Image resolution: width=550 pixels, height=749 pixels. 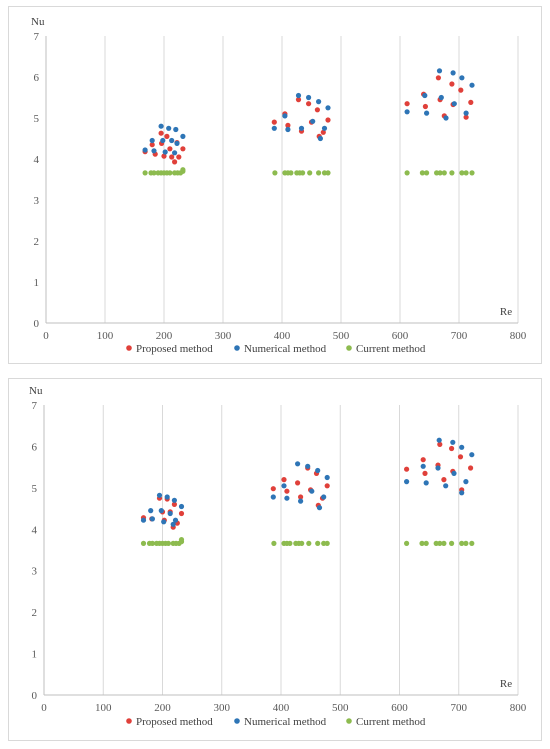 I want to click on series-proposed-method, so click(x=307, y=485).